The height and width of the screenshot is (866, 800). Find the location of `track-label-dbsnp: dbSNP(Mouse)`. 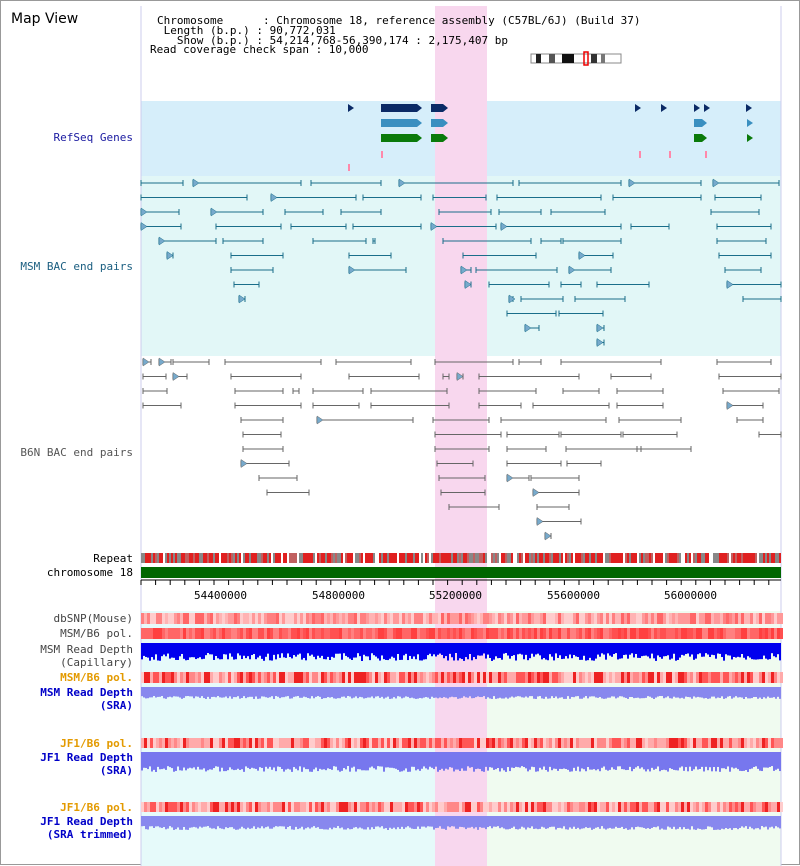

track-label-dbsnp: dbSNP(Mouse) is located at coordinates (93, 618).